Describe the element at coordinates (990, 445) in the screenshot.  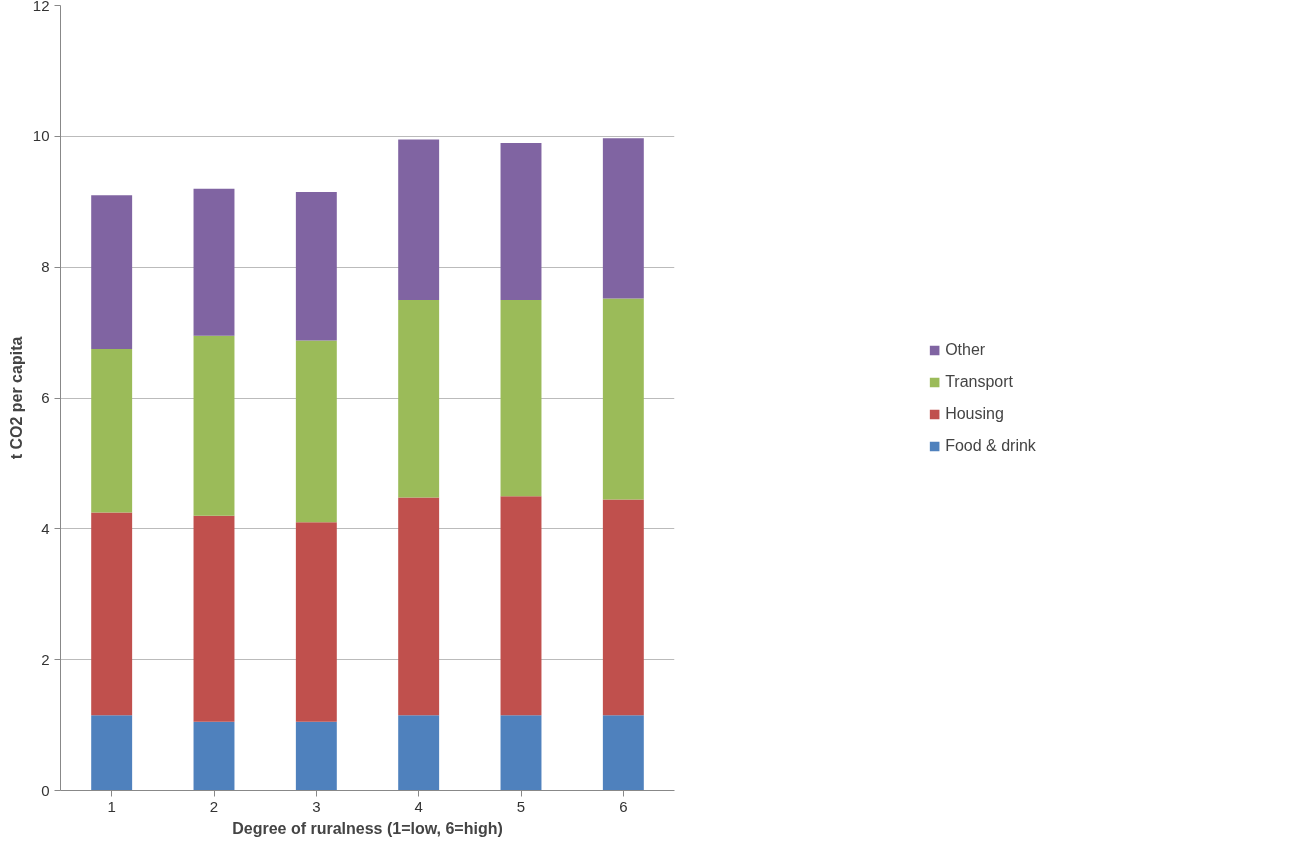
I see `legend-label: Food & drink` at that location.